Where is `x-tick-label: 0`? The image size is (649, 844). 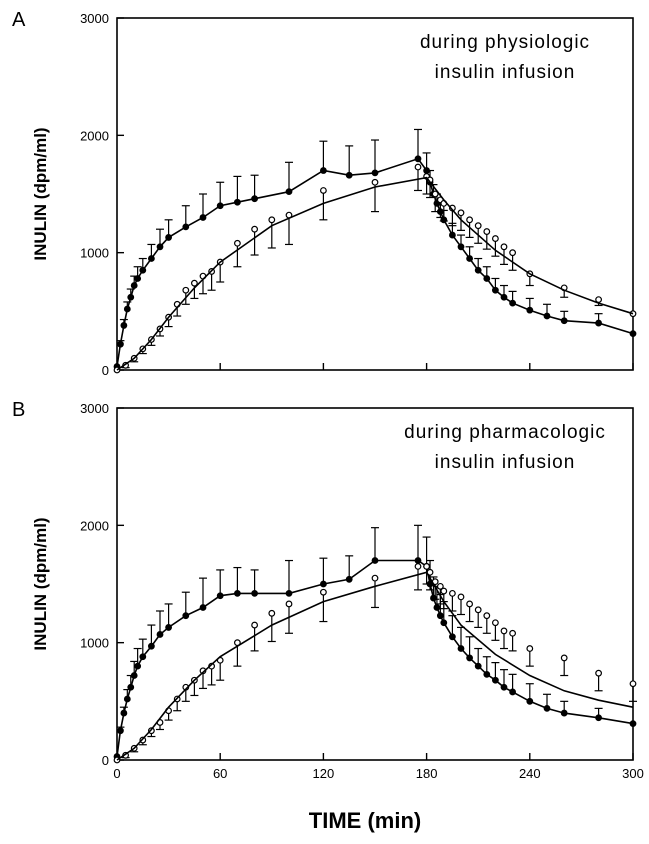 x-tick-label: 0 is located at coordinates (116, 773).